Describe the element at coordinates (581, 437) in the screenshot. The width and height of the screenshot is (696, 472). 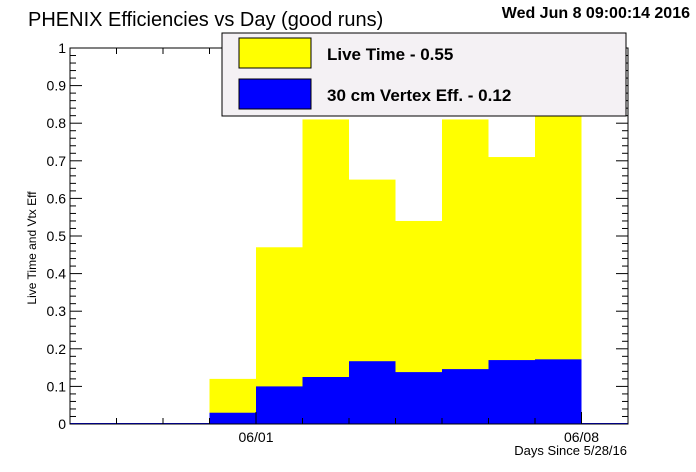
I see `x-tick-label: 06/08` at that location.